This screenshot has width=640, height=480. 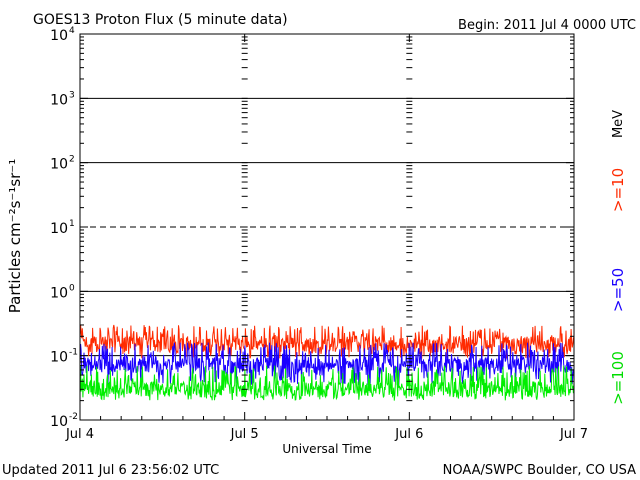 I want to click on y-tick-exponent: 1, so click(x=72, y=224).